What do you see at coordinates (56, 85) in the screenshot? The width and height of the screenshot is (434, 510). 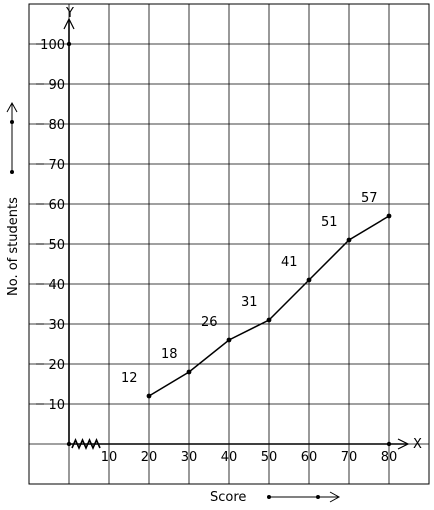 I see `y-tick-label: 90` at bounding box center [56, 85].